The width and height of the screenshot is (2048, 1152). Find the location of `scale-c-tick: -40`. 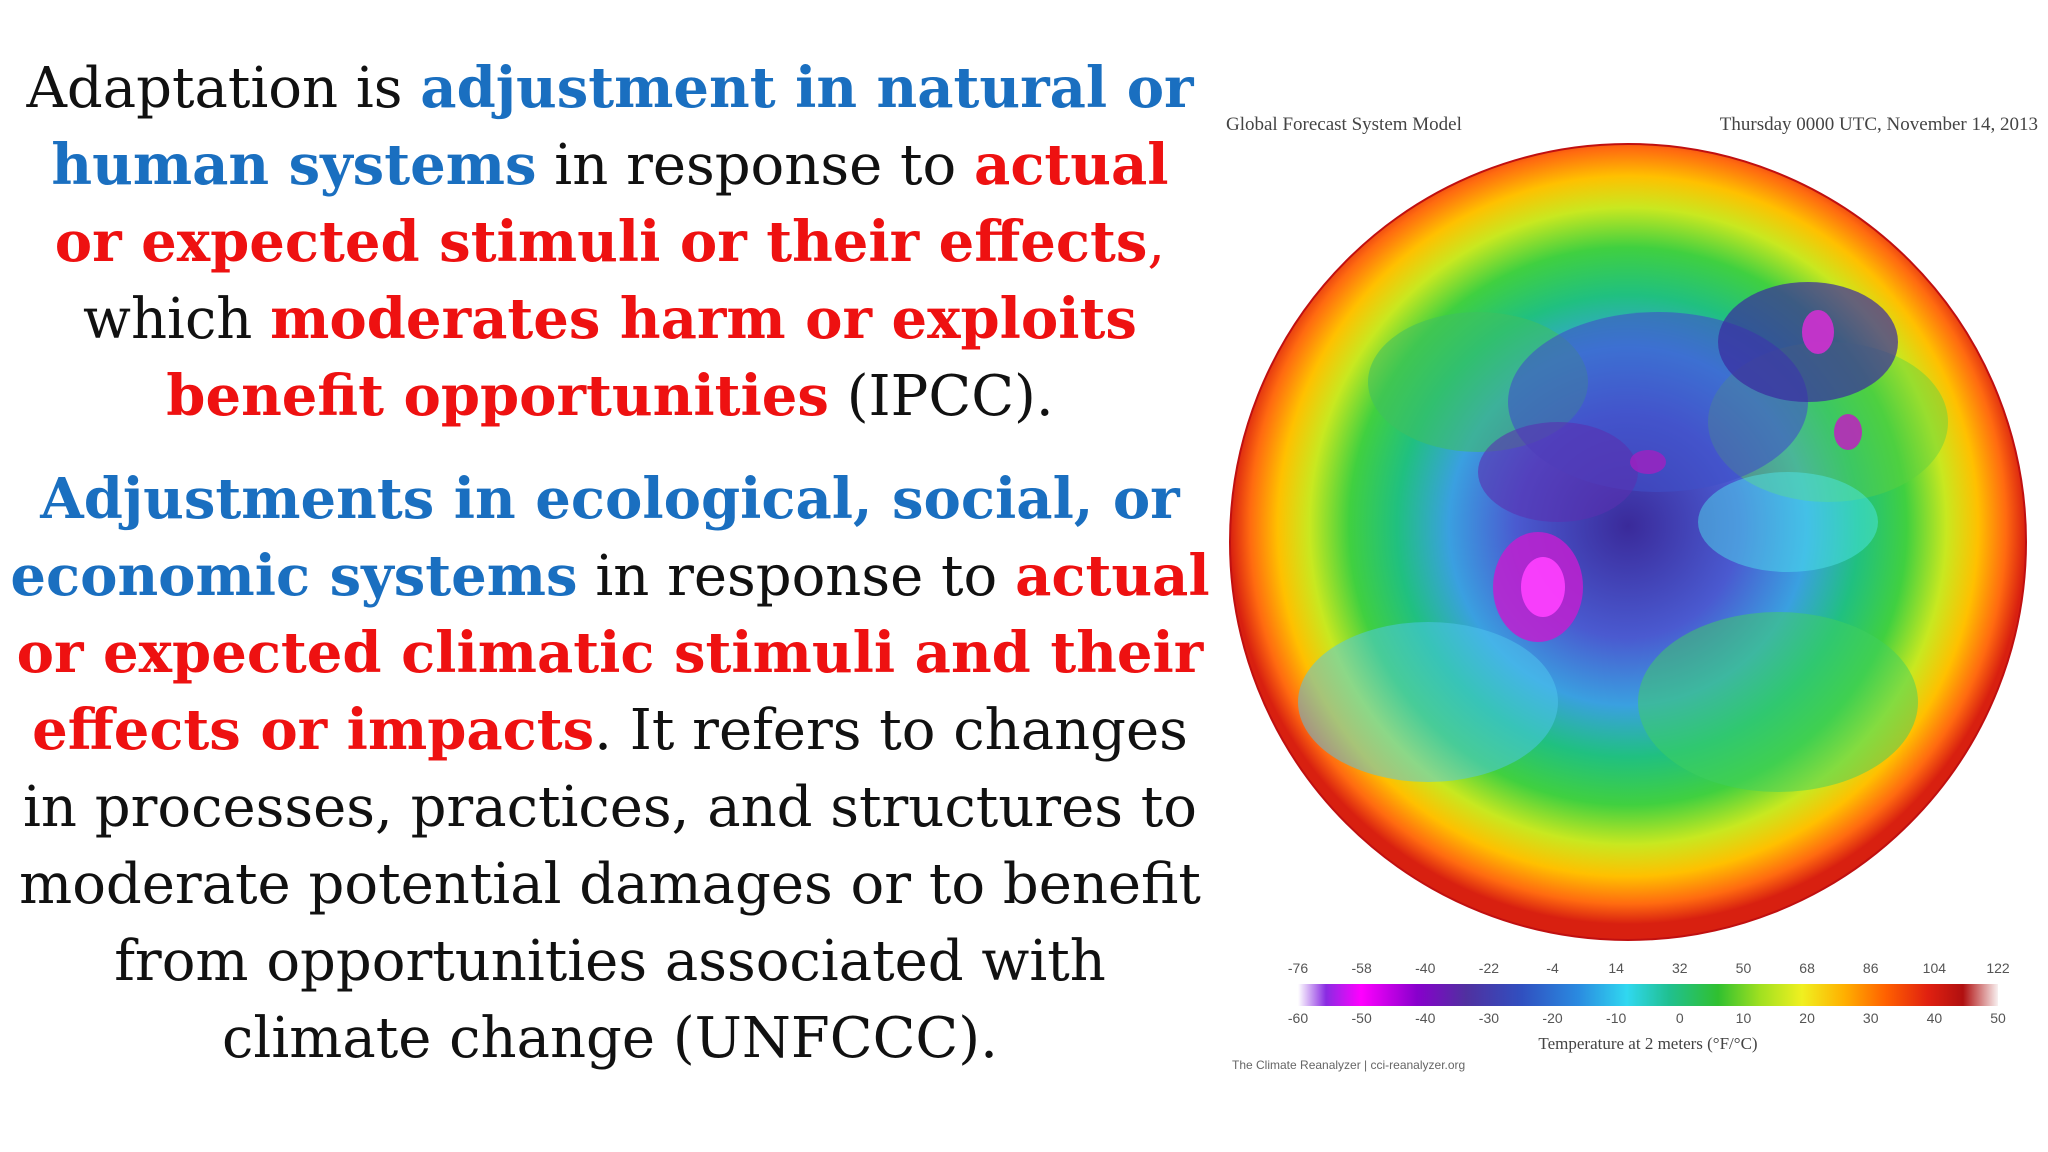

scale-c-tick: -40 is located at coordinates (1425, 1018).